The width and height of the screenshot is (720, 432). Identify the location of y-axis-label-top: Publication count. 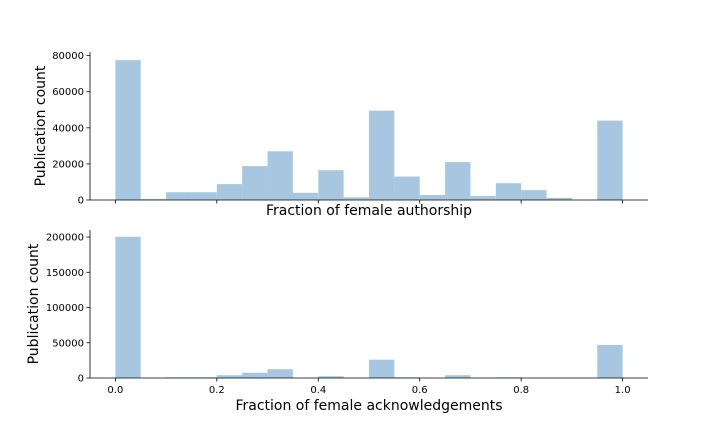
(41, 125).